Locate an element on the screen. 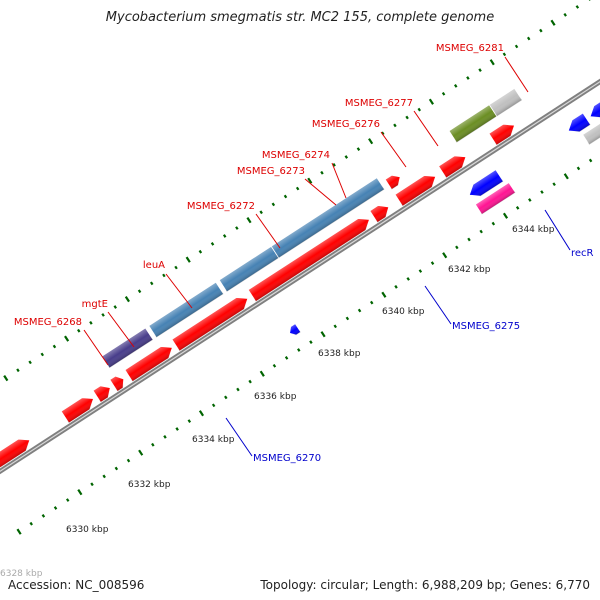 Image resolution: width=600 pixels, height=600 pixels. tick-label: 6336 kbp is located at coordinates (275, 397).